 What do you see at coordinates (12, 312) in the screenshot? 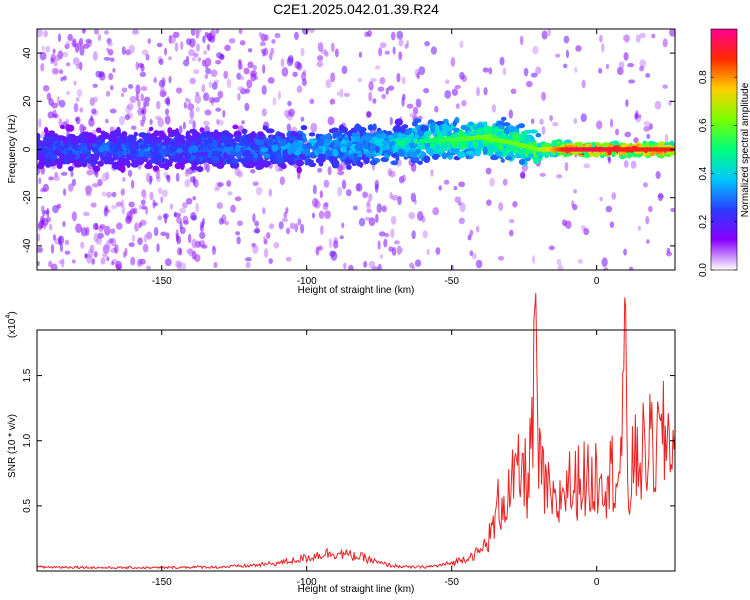
I see `snr-y-multiplier-close: )` at bounding box center [12, 312].